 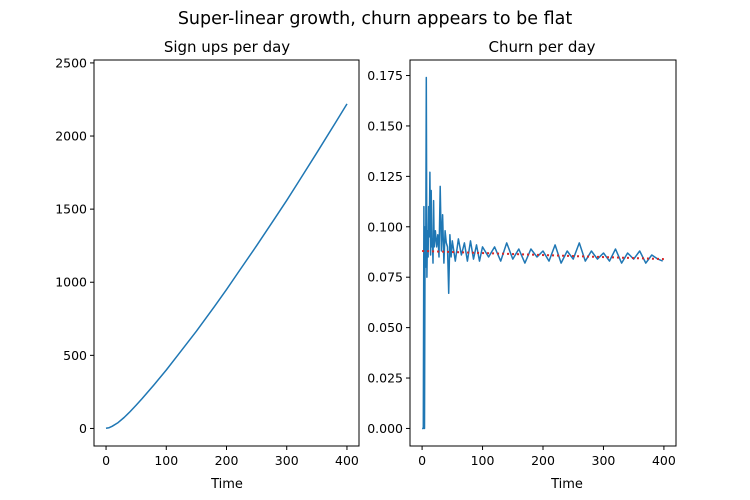 What do you see at coordinates (166, 460) in the screenshot?
I see `signups-x-tick-label: 100` at bounding box center [166, 460].